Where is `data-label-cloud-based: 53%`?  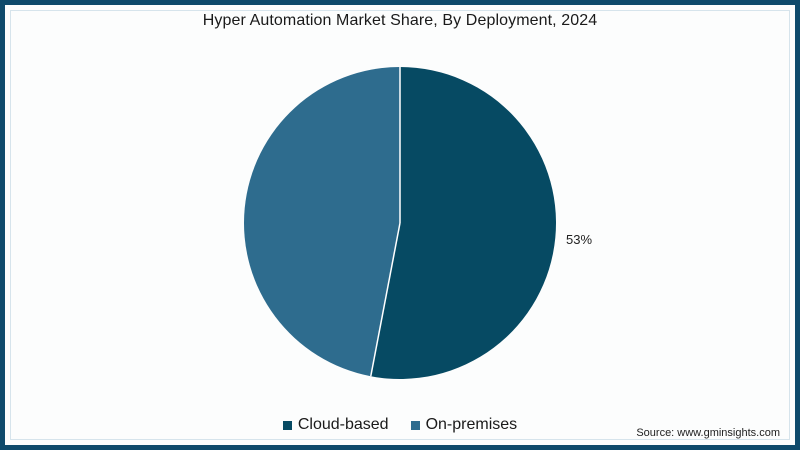
data-label-cloud-based: 53% is located at coordinates (579, 239).